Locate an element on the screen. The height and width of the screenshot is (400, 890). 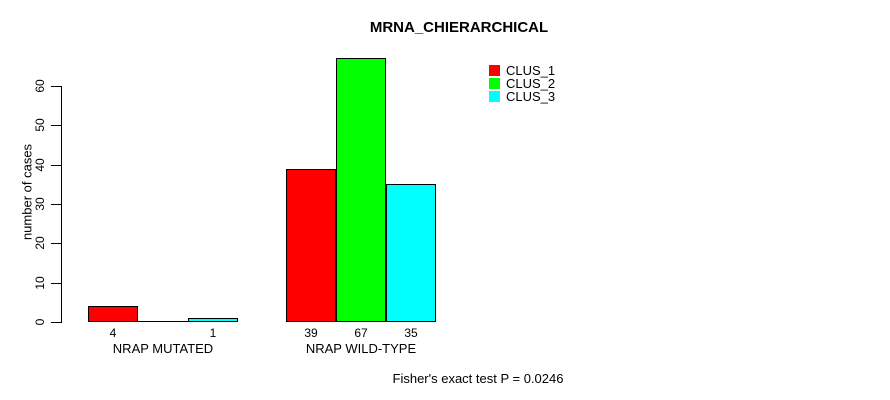
bar-clus_2-group2 is located at coordinates (361, 190).